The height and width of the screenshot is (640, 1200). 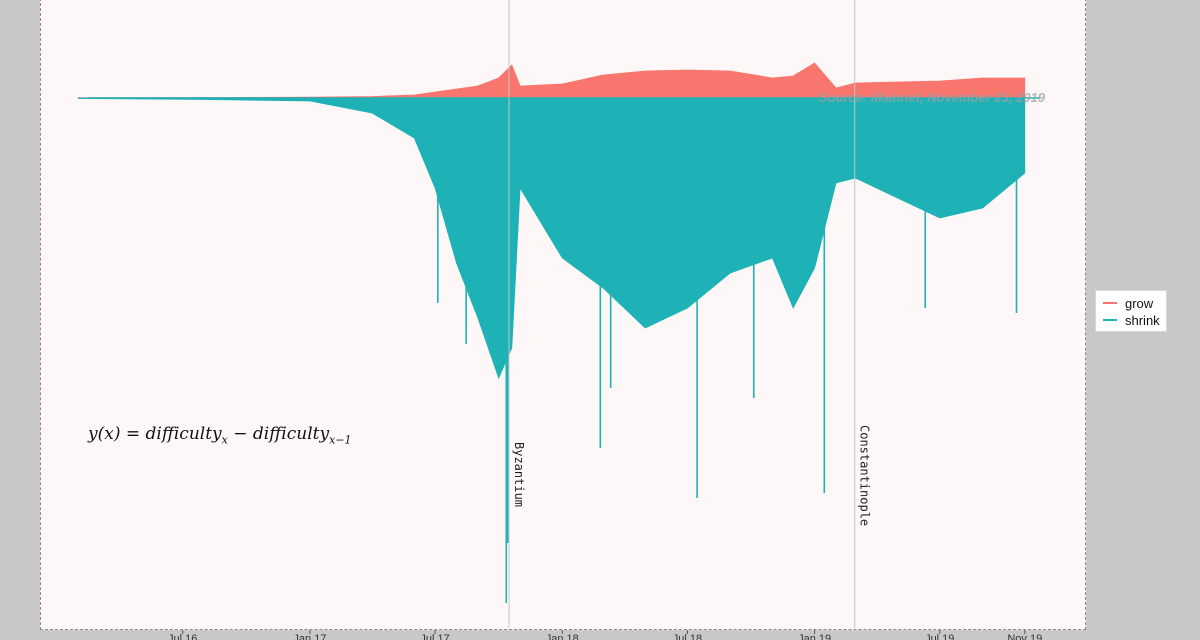 What do you see at coordinates (1142, 320) in the screenshot?
I see `legend-label-shrink: shrink` at bounding box center [1142, 320].